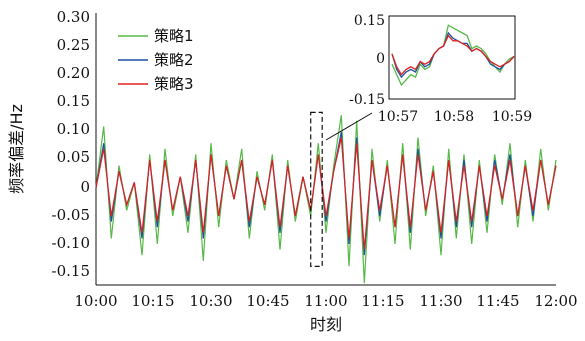  I want to click on y-tick-0: 0, so click(85, 187).